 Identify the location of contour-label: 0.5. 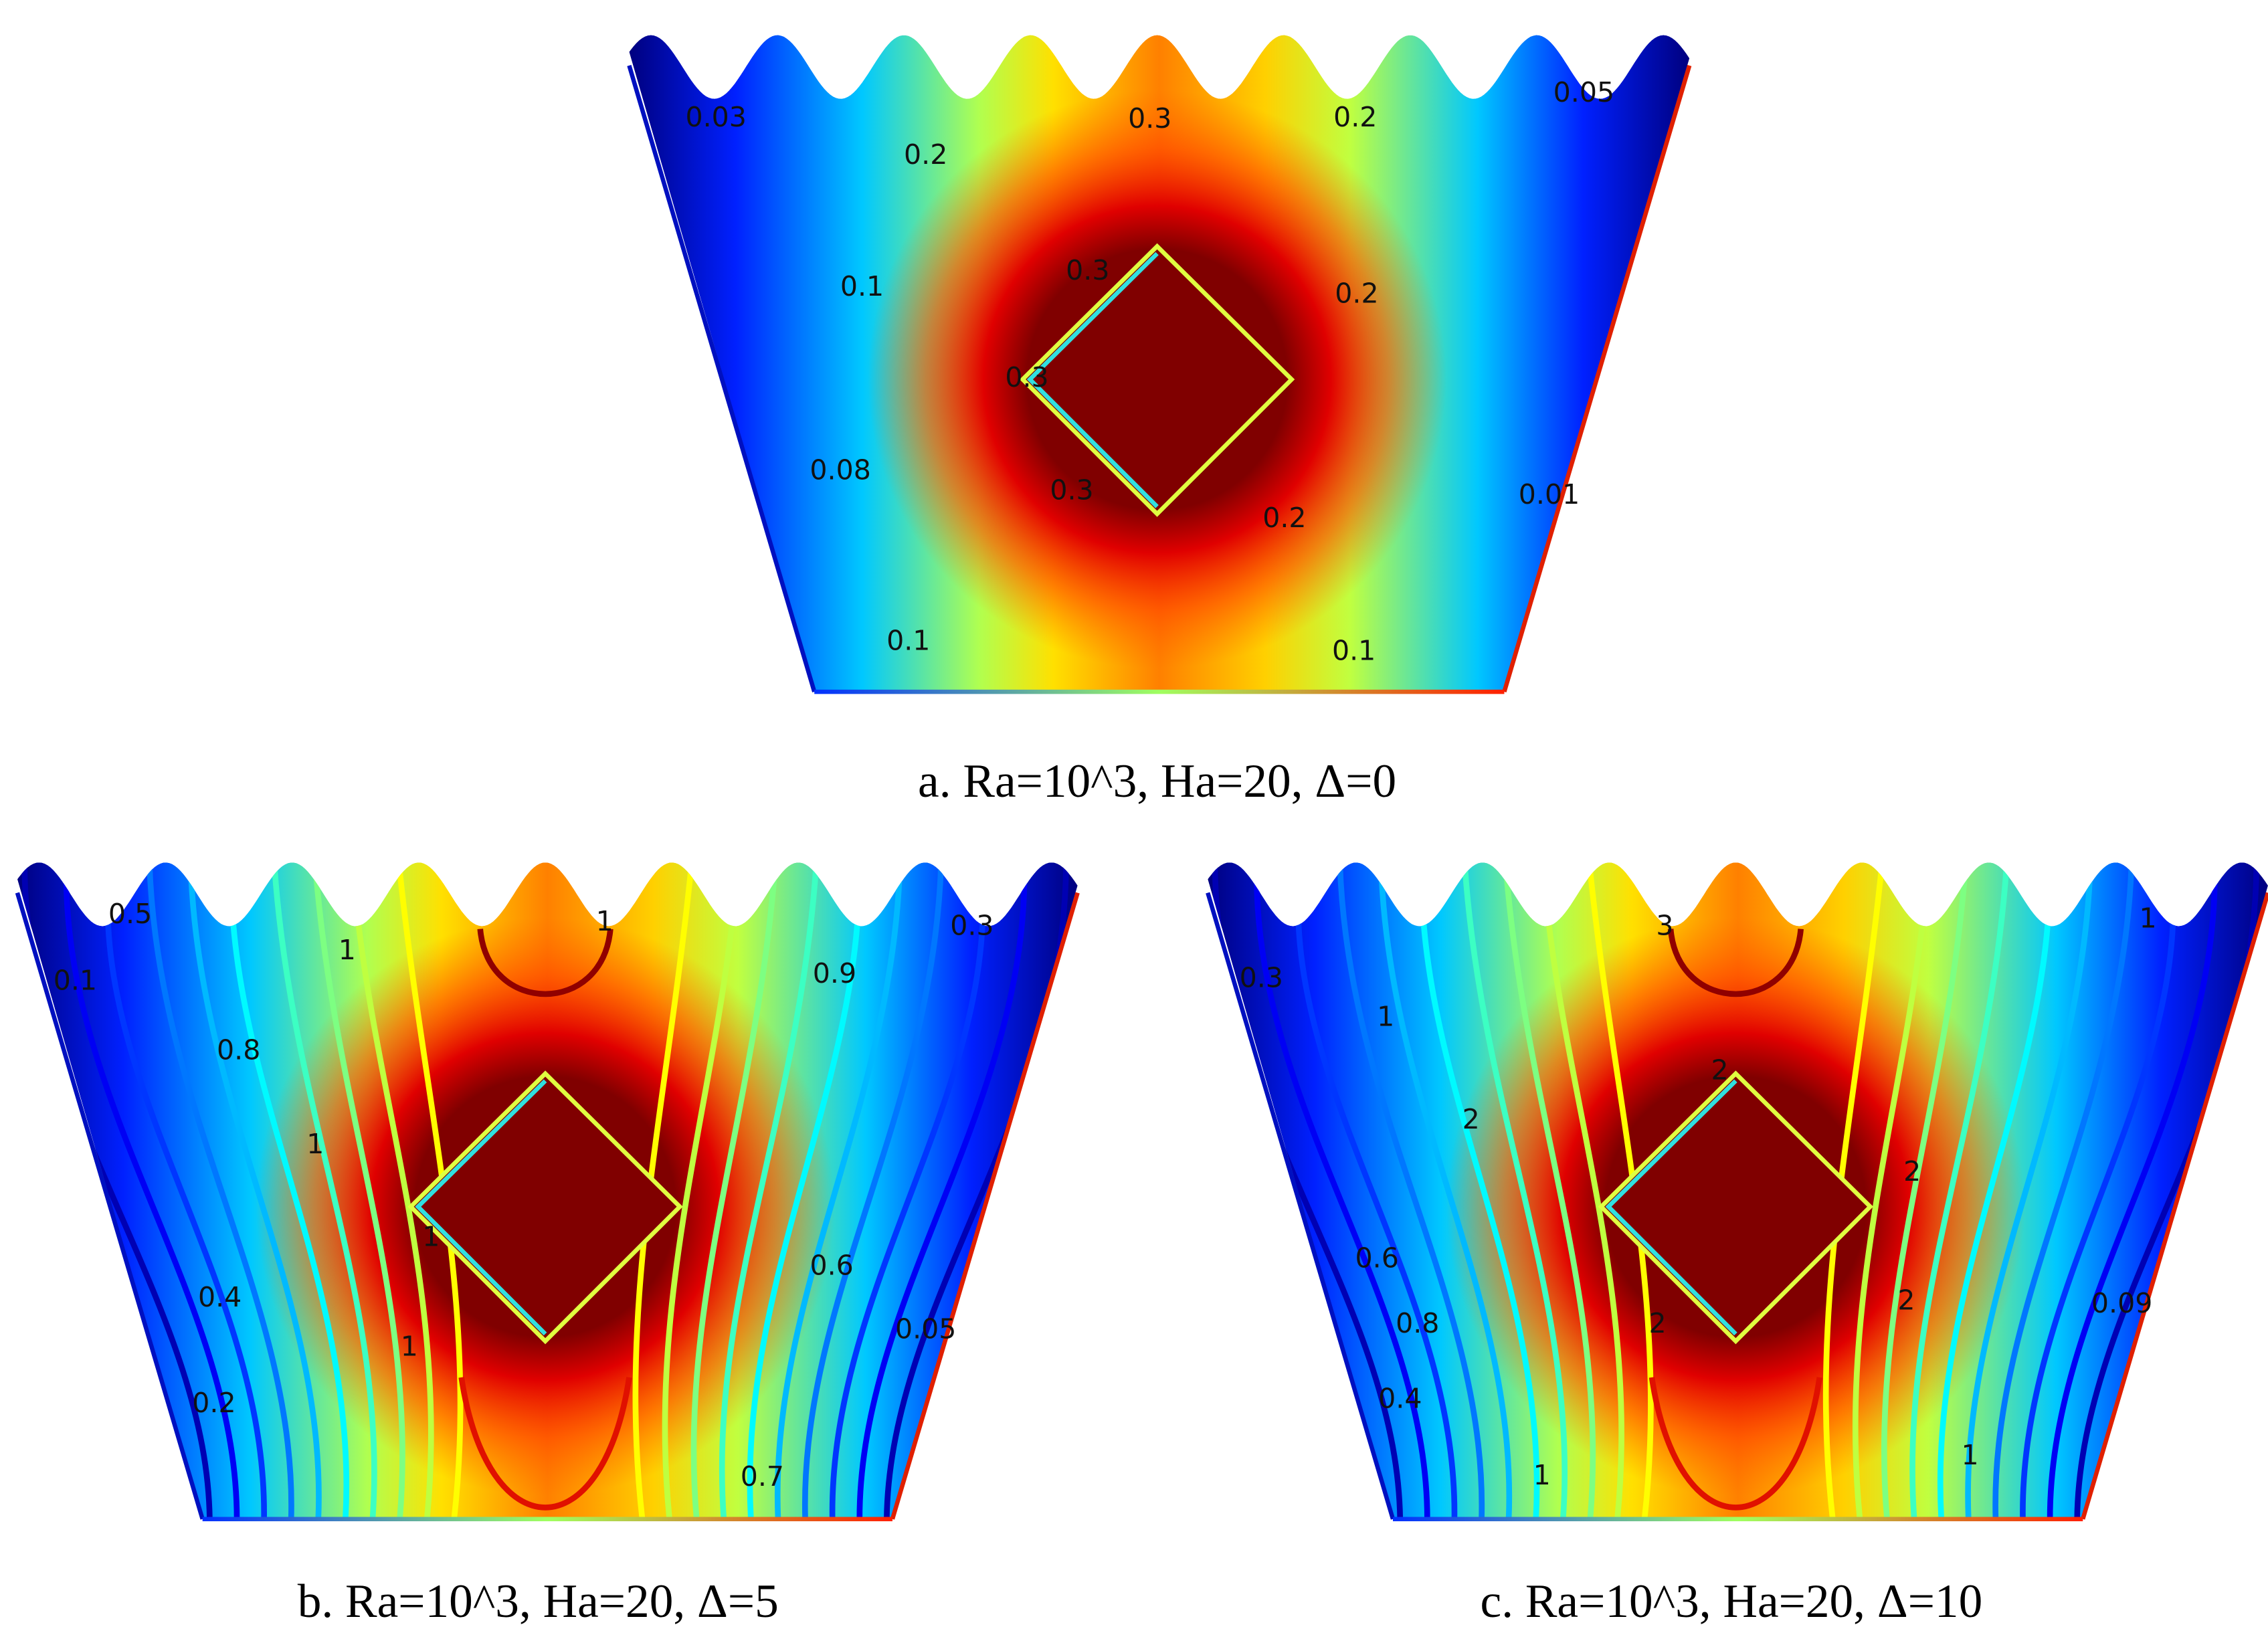
(130, 914).